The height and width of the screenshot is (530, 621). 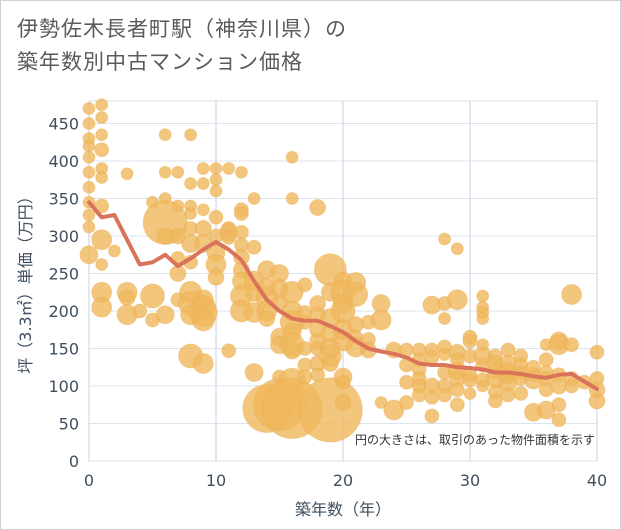 What do you see at coordinates (63, 236) in the screenshot?
I see `y-tick-label: 300` at bounding box center [63, 236].